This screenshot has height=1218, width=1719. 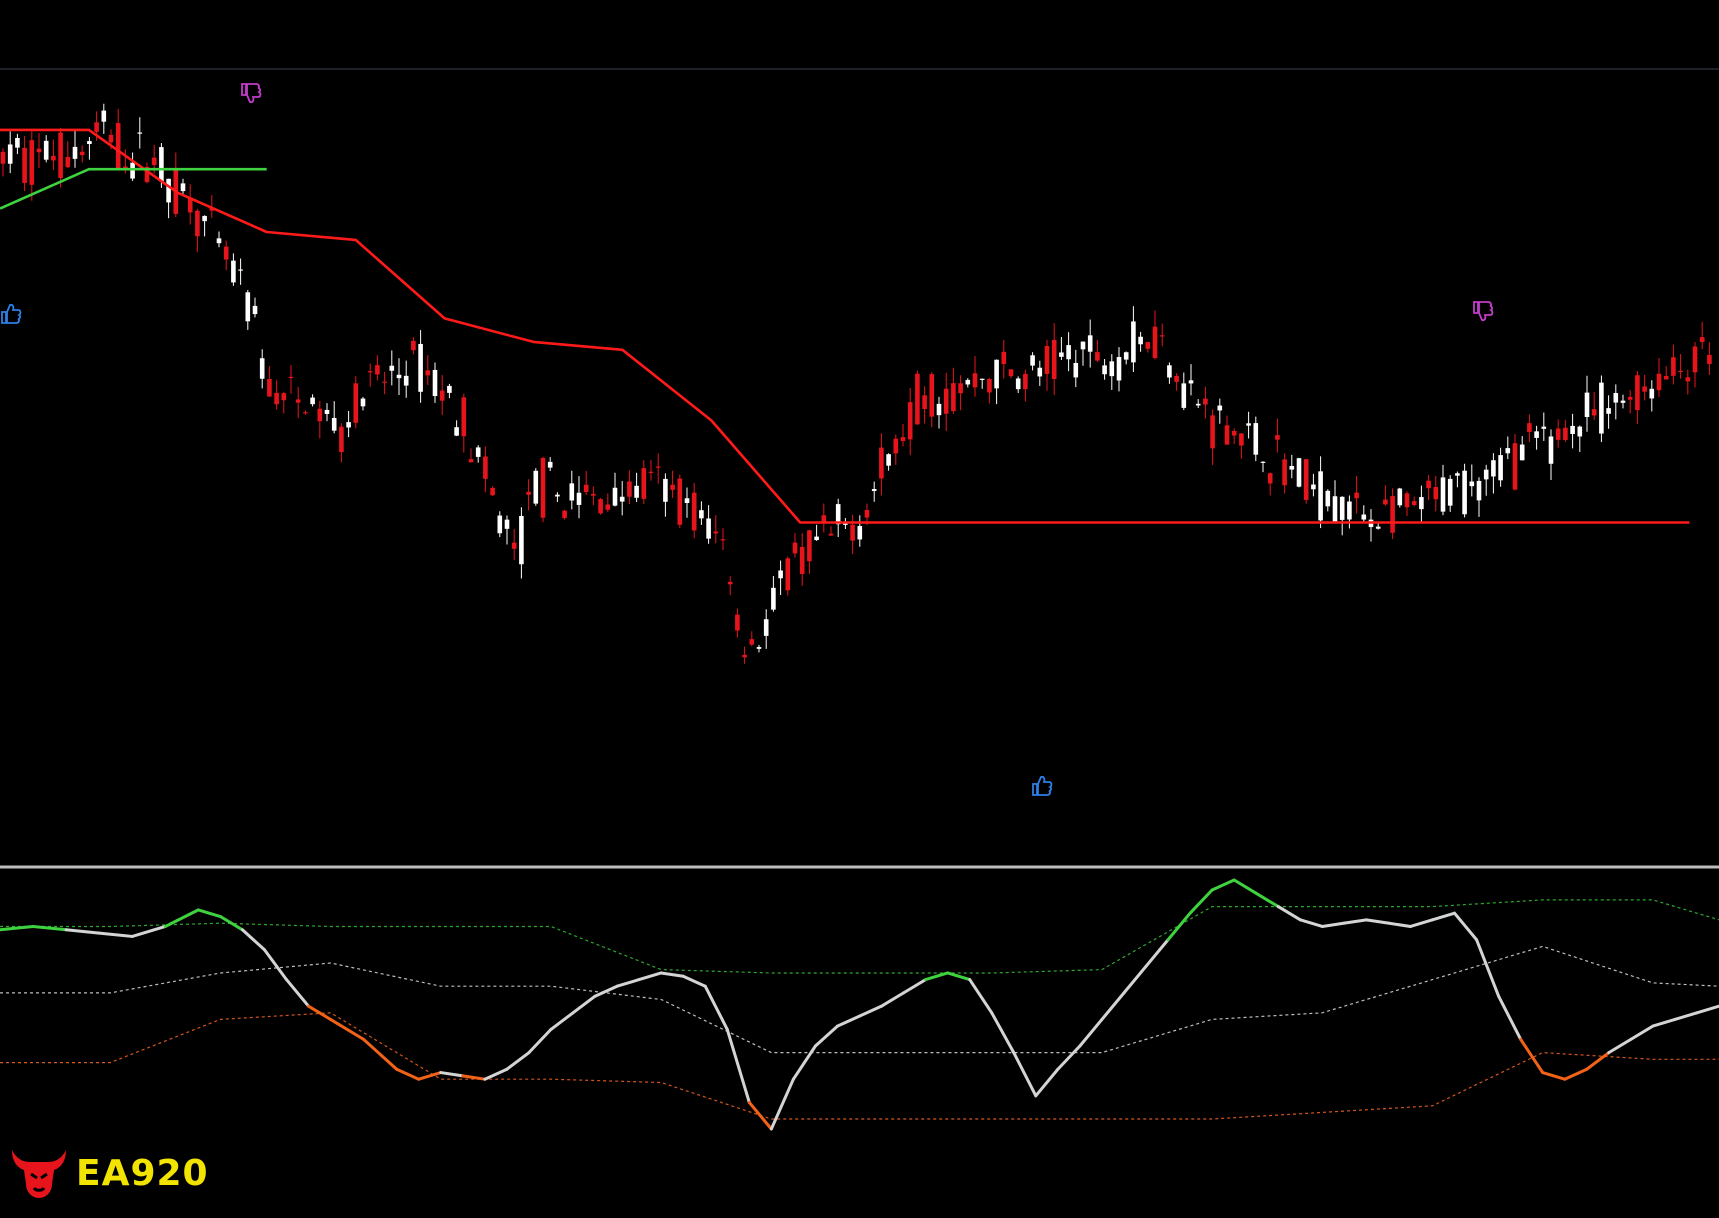 I want to click on middle_band-line, so click(x=859, y=999).